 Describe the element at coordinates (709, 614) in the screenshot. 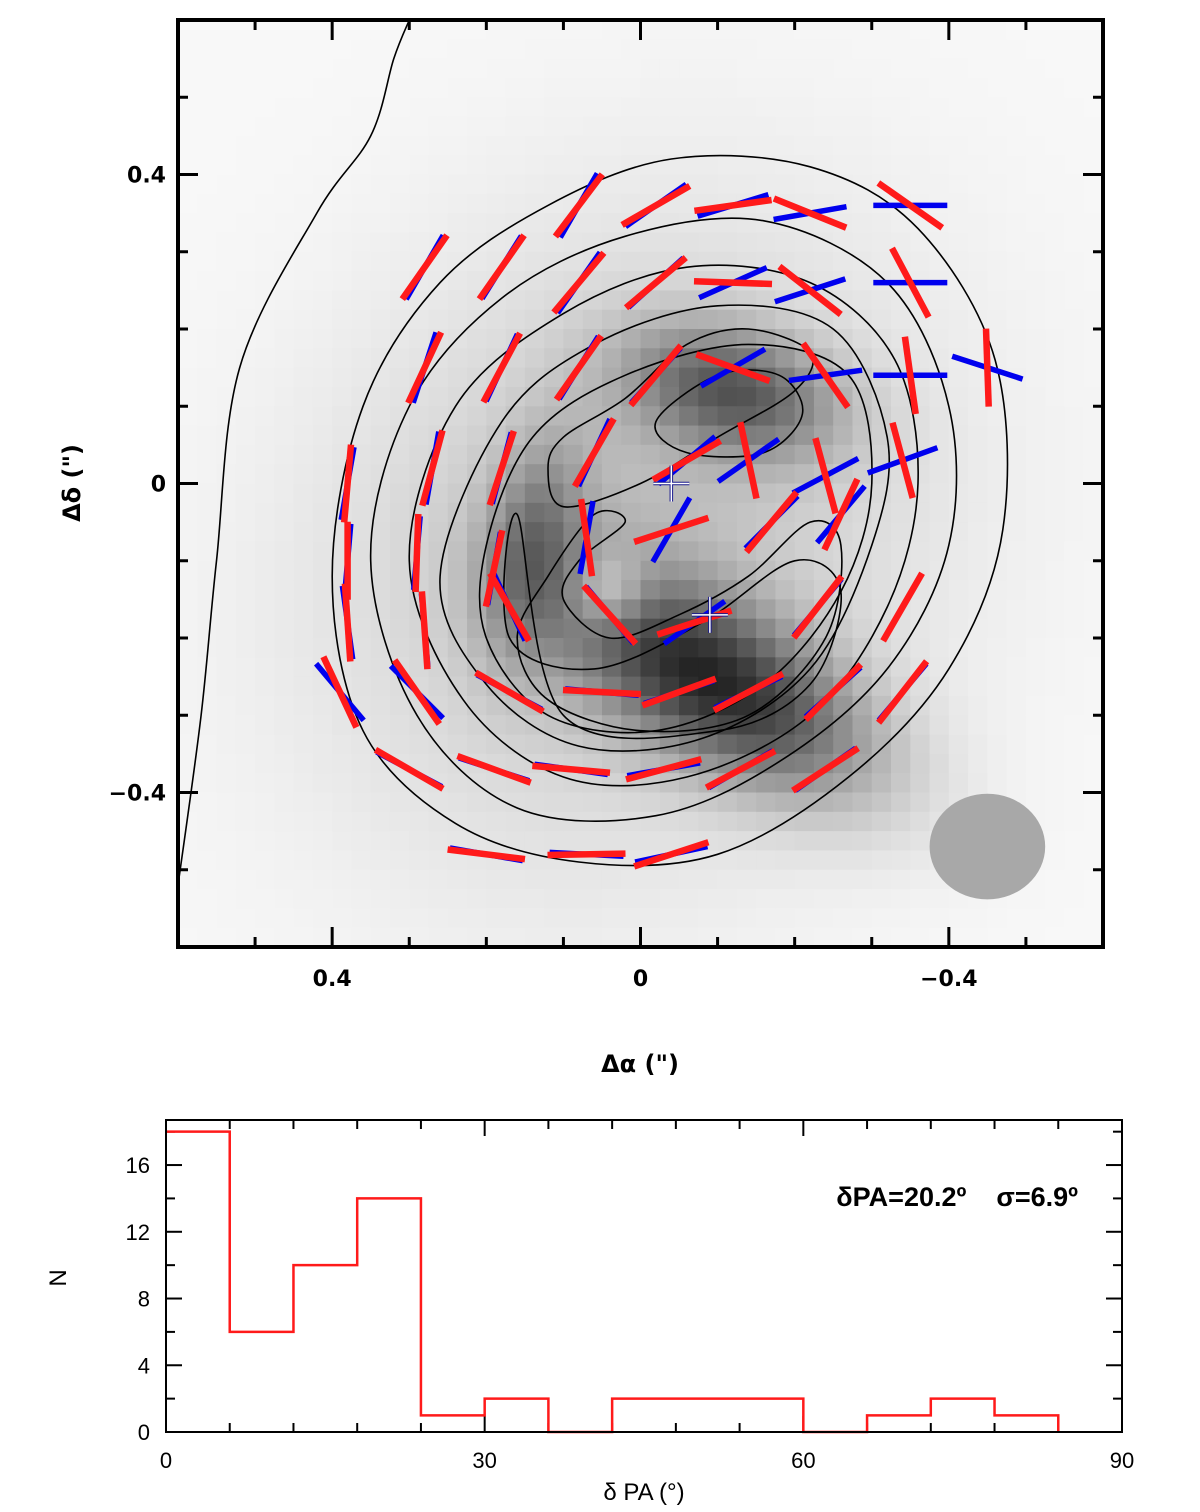

I see `cross-marker` at that location.